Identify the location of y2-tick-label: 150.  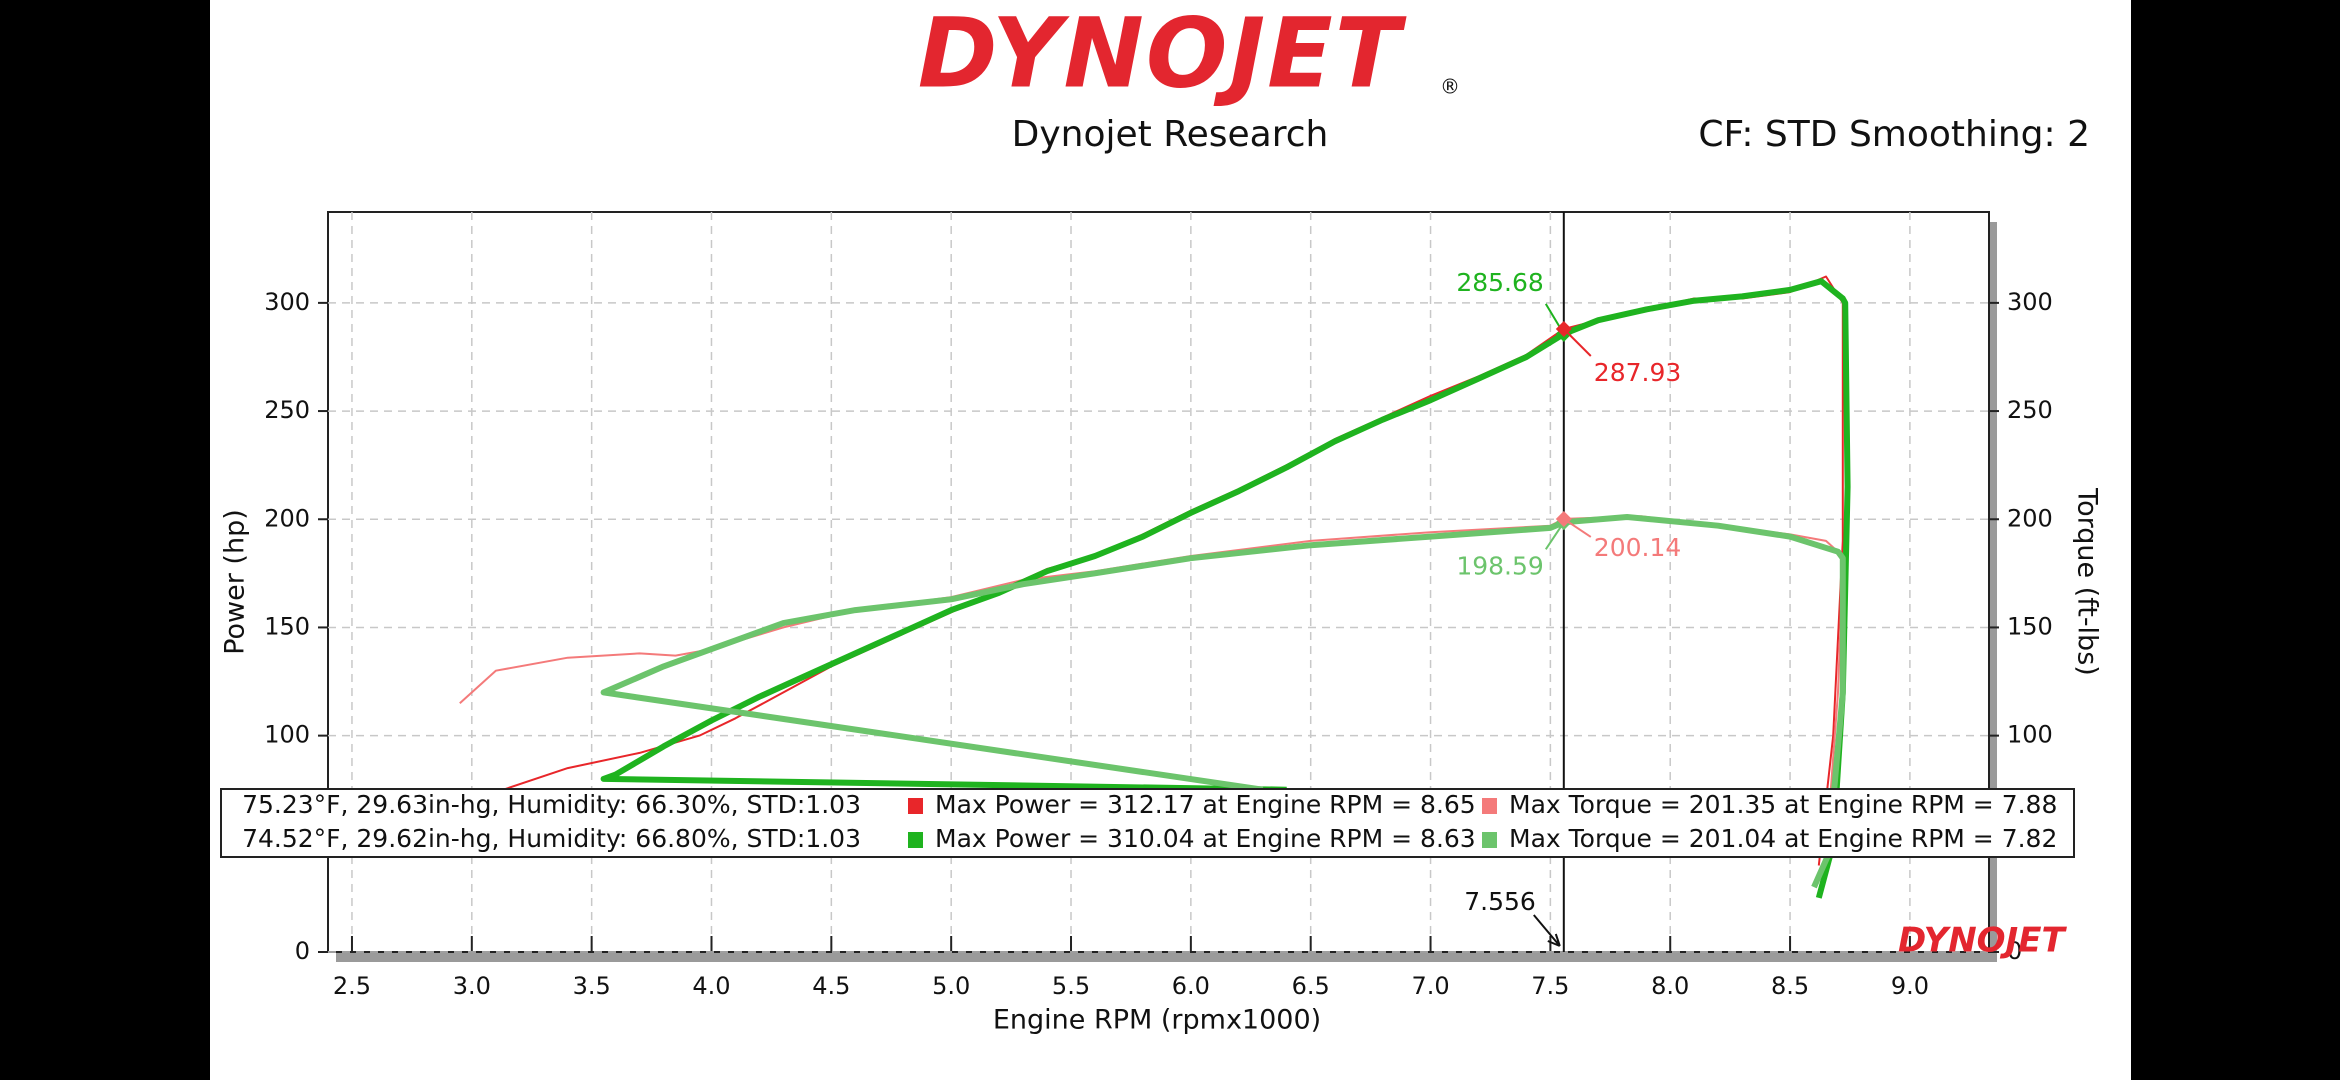
(2030, 626).